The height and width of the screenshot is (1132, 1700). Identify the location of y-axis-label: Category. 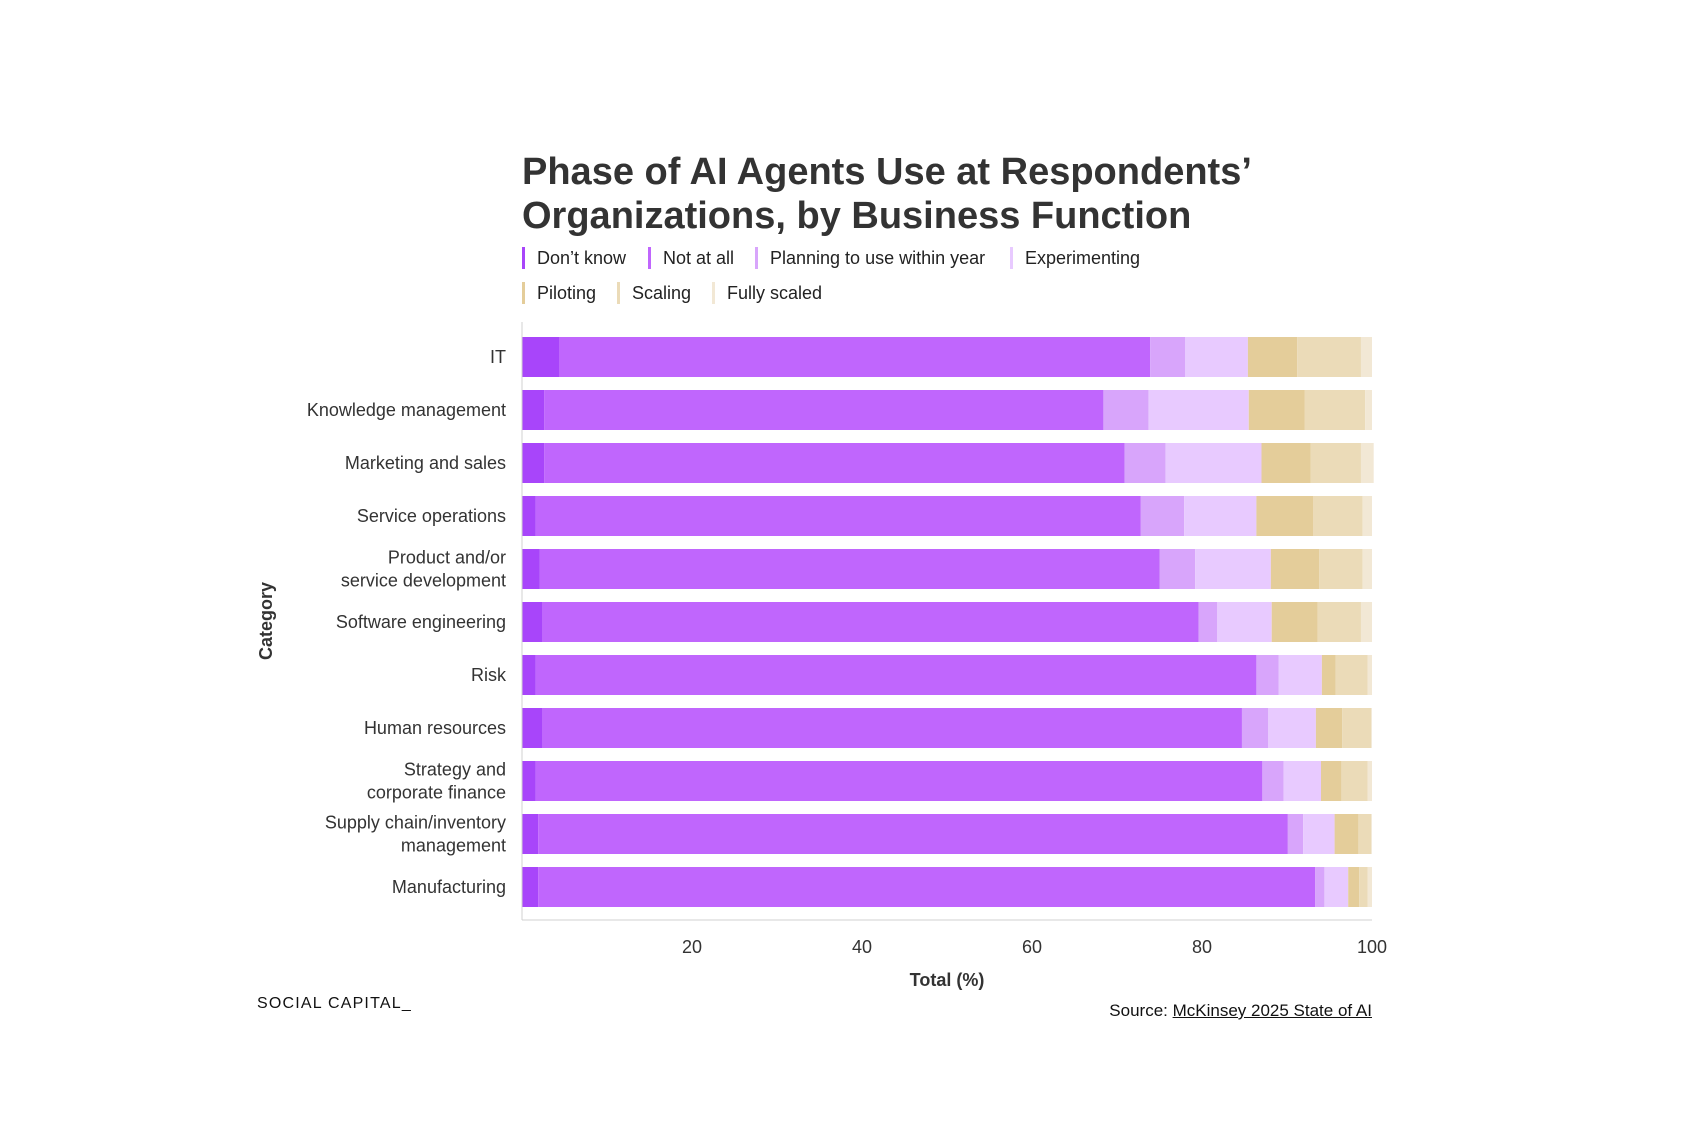
(266, 621).